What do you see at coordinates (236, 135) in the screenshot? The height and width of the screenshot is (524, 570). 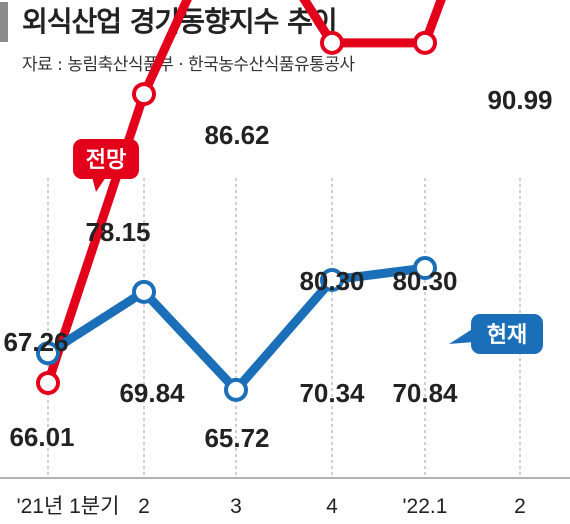 I see `forecast-value-label: 86.62` at bounding box center [236, 135].